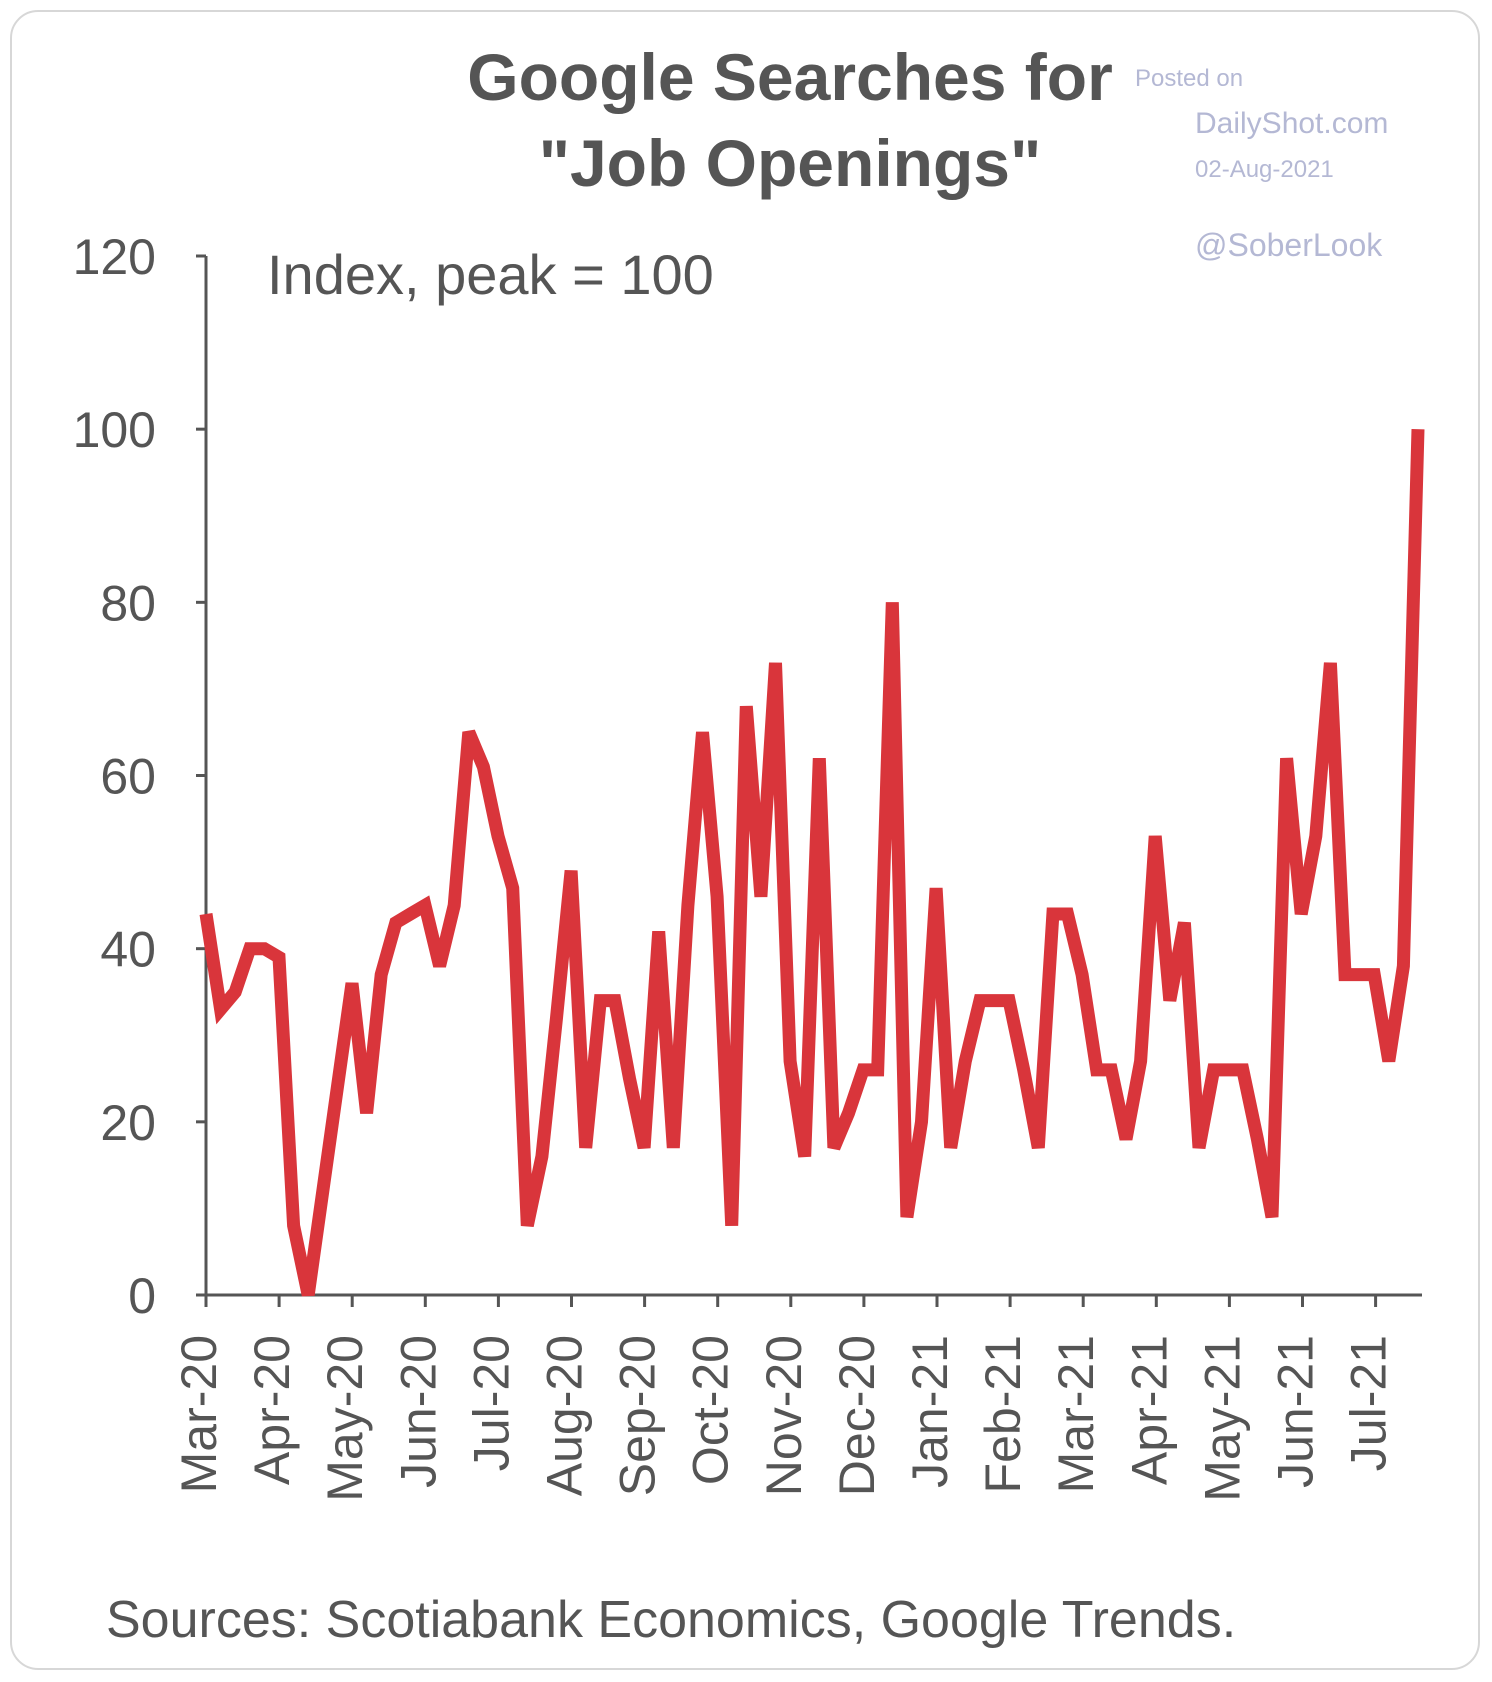  I want to click on chart-title-line-1: Google Searches for, so click(790, 77).